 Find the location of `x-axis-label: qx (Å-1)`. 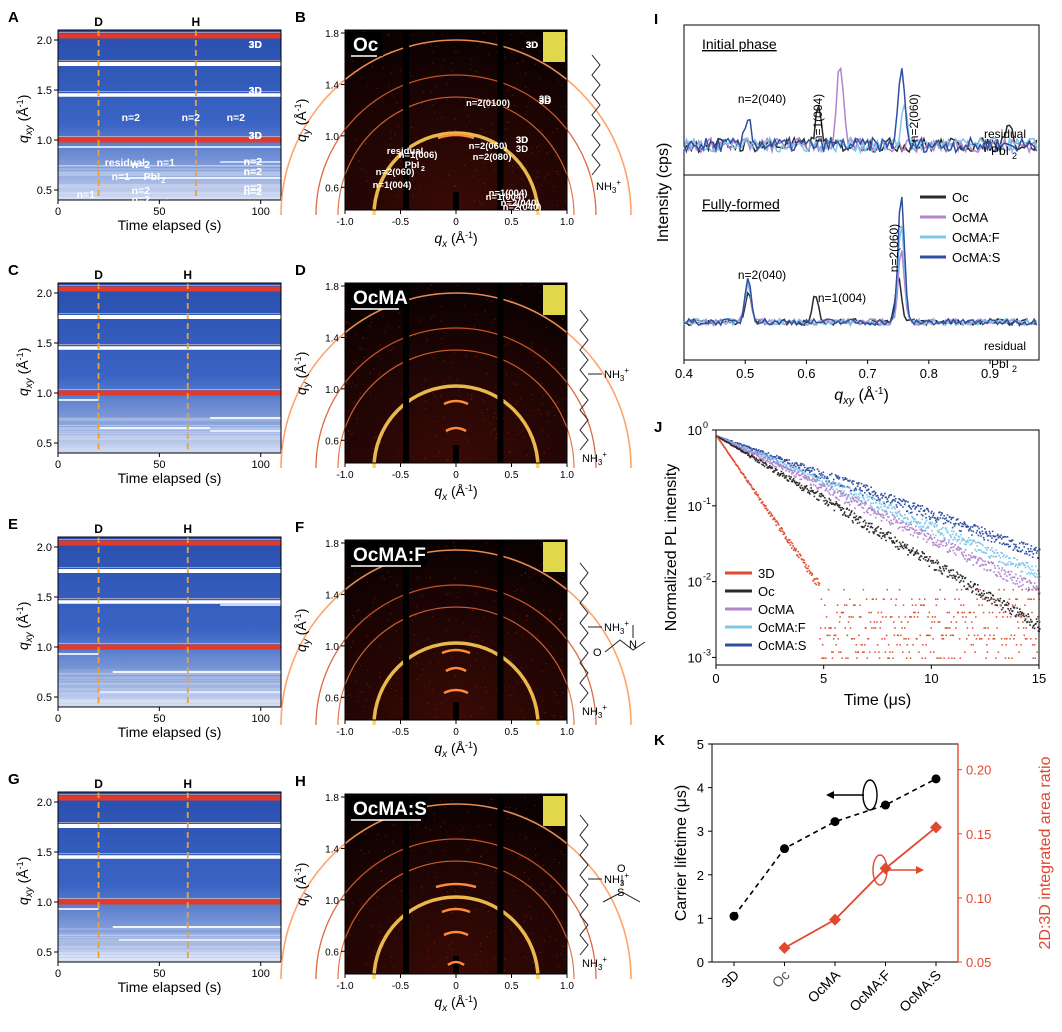

x-axis-label: qx (Å-1) is located at coordinates (455, 493).